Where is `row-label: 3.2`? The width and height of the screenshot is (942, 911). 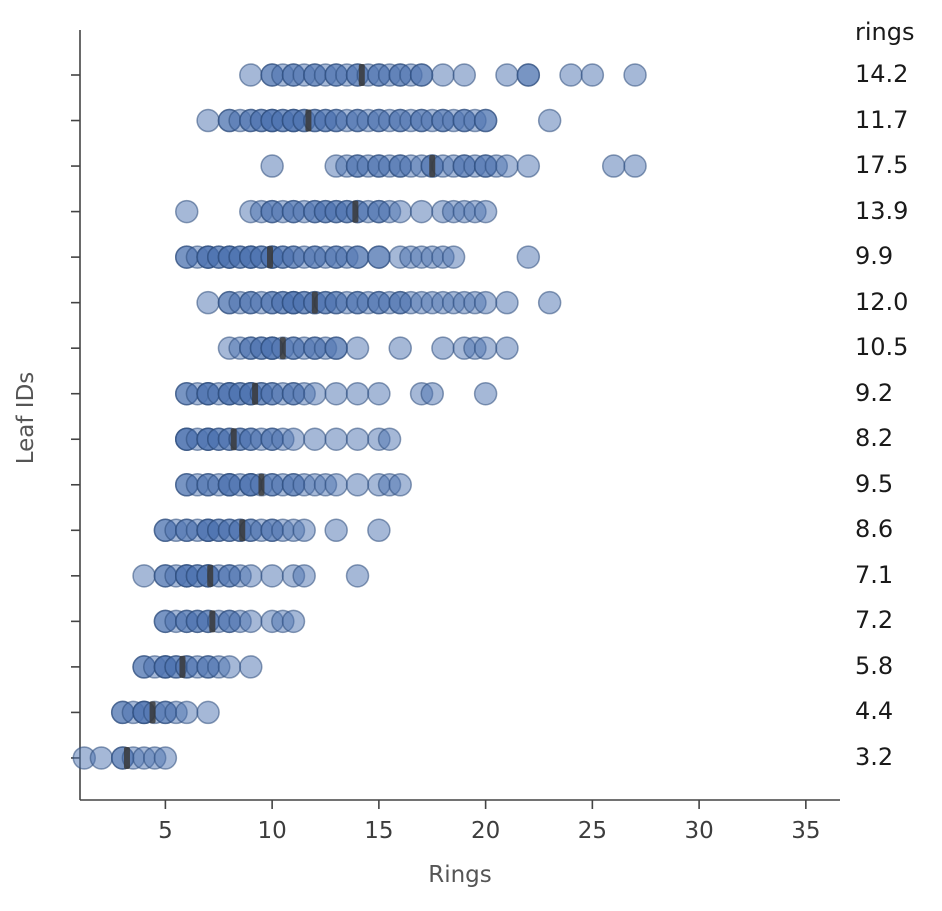
row-label: 3.2 is located at coordinates (874, 756).